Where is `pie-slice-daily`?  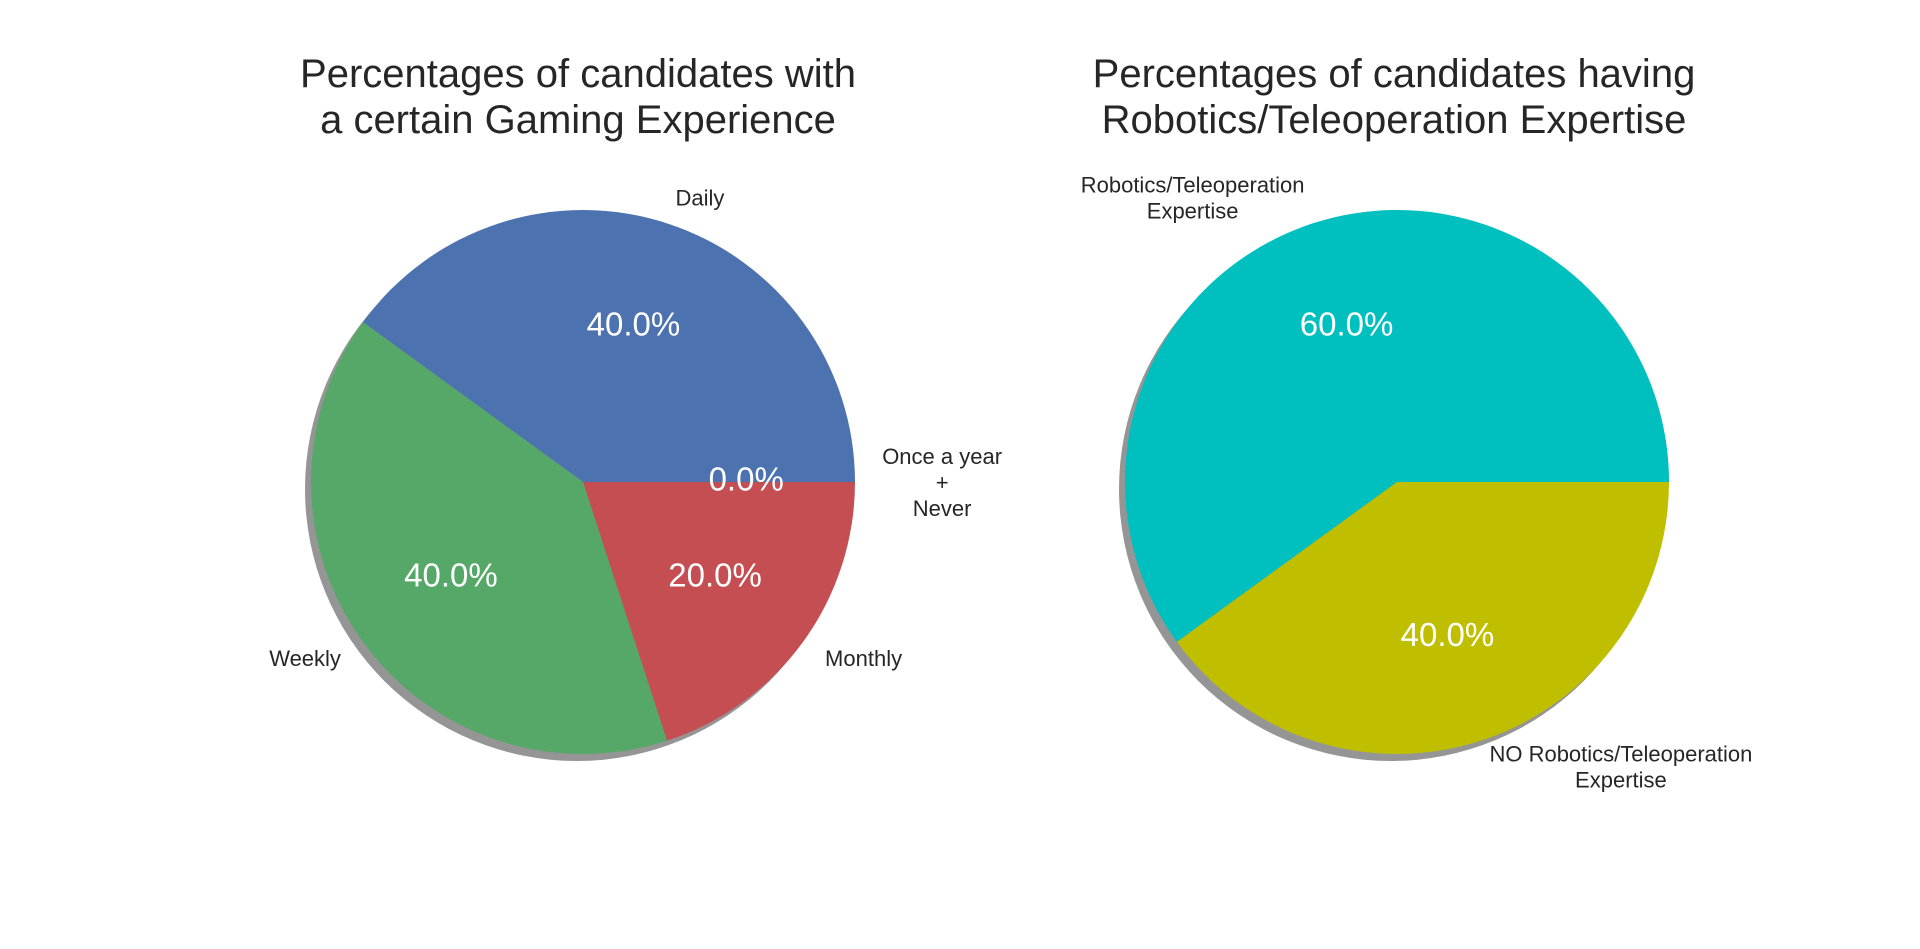 pie-slice-daily is located at coordinates (608, 346).